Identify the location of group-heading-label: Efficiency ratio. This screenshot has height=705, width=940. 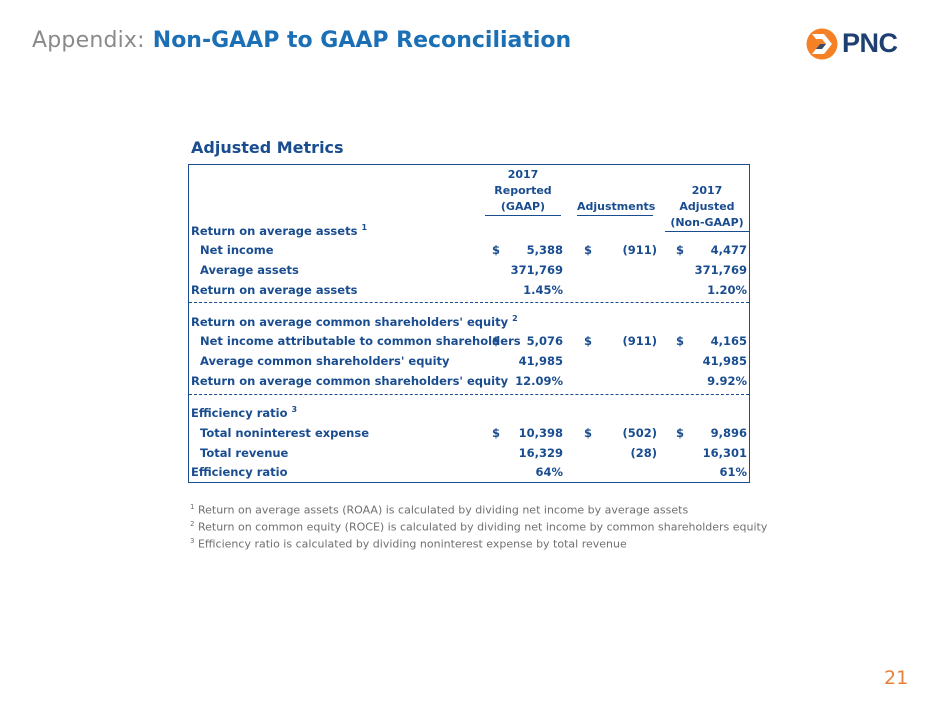
(239, 412).